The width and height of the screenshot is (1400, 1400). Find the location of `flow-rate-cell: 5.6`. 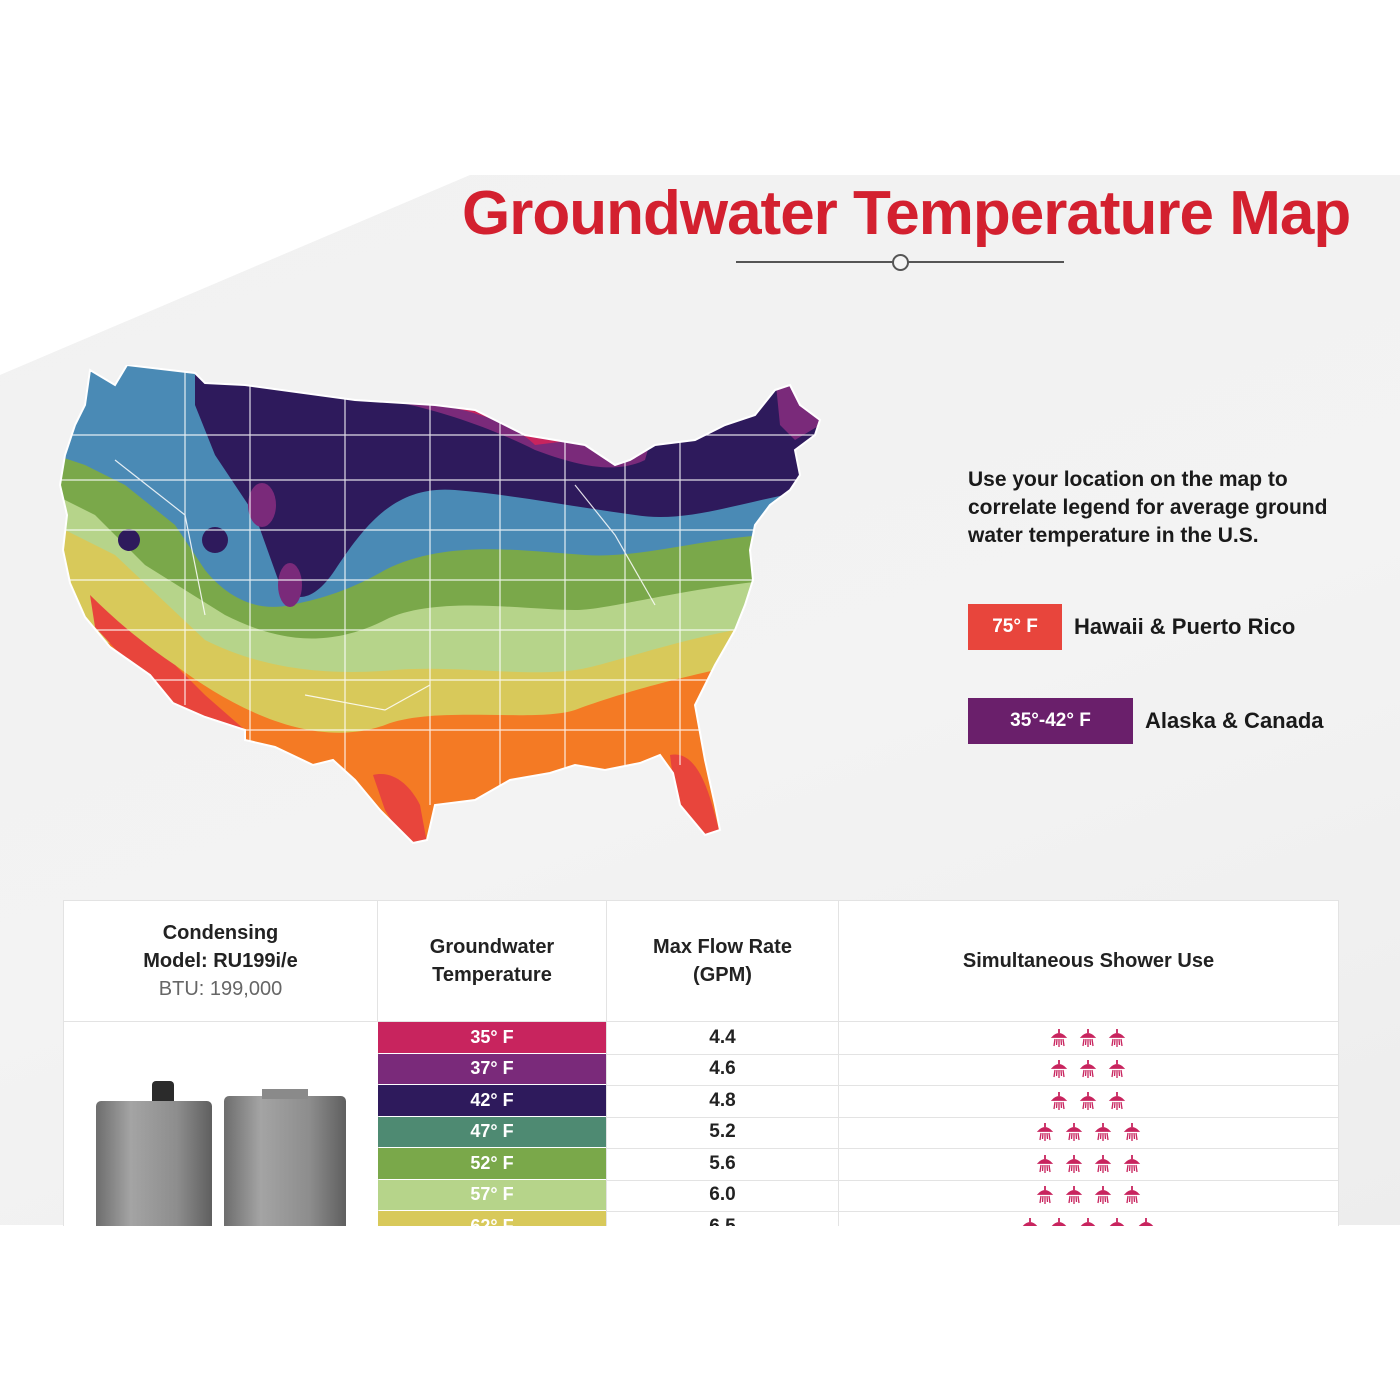

flow-rate-cell: 5.6 is located at coordinates (722, 1163).